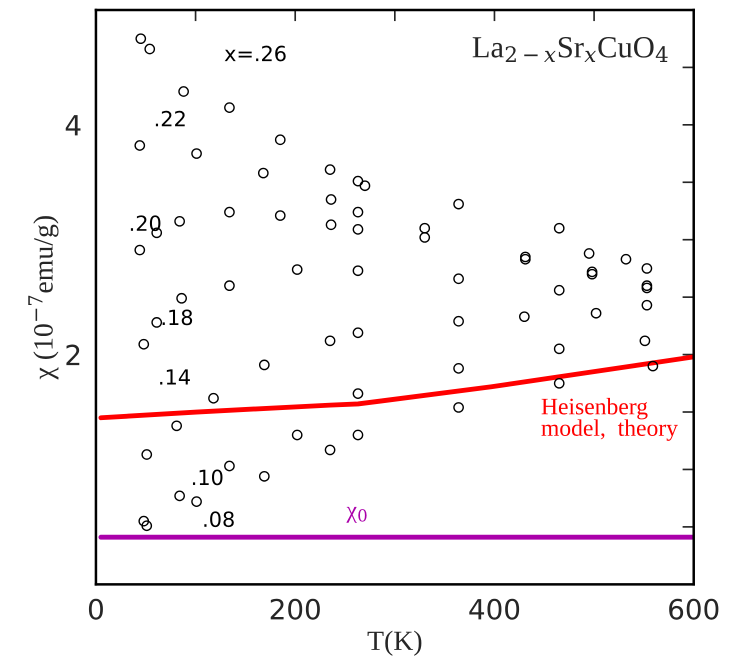 Image resolution: width=738 pixels, height=664 pixels. I want to click on series-label: .08, so click(219, 519).